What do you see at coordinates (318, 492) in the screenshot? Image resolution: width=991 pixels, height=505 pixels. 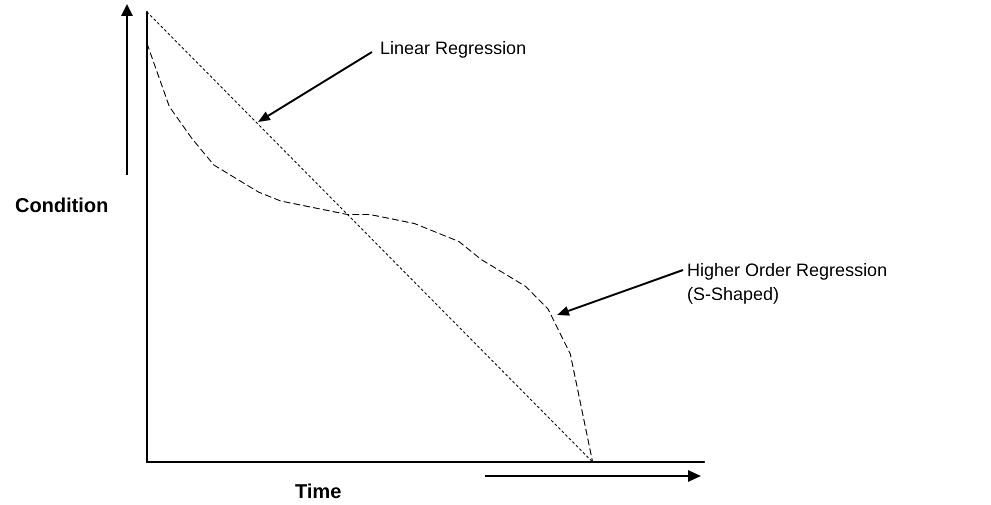 I see `x-axis-title: Time` at bounding box center [318, 492].